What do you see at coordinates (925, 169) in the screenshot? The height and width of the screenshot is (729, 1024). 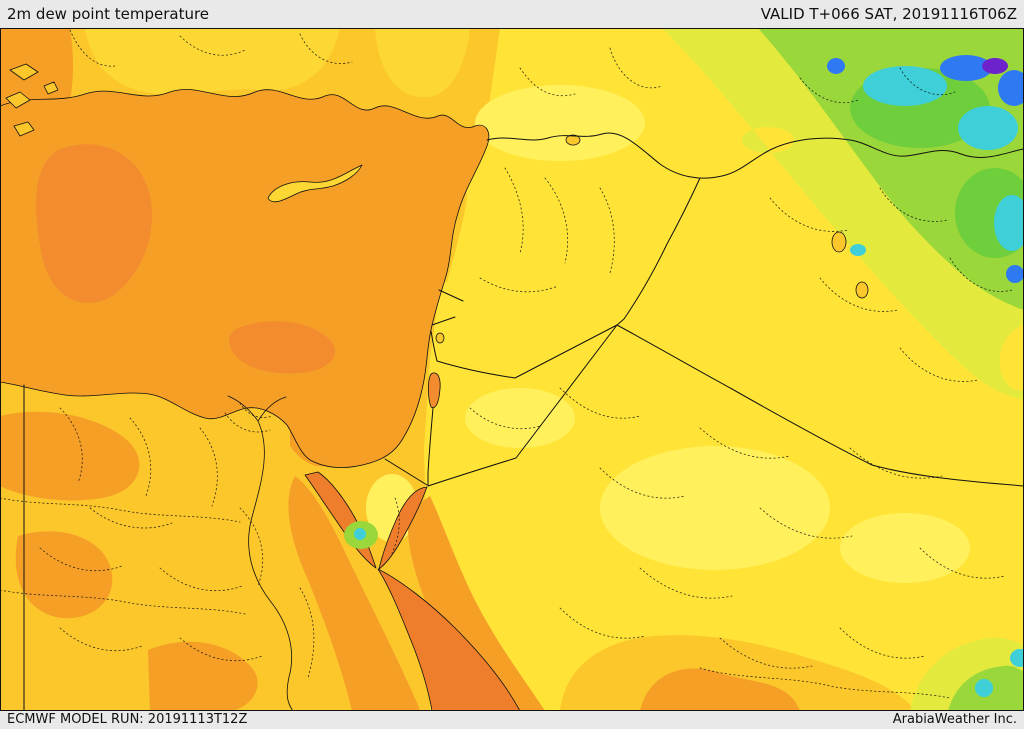 I see `blue-spots` at bounding box center [925, 169].